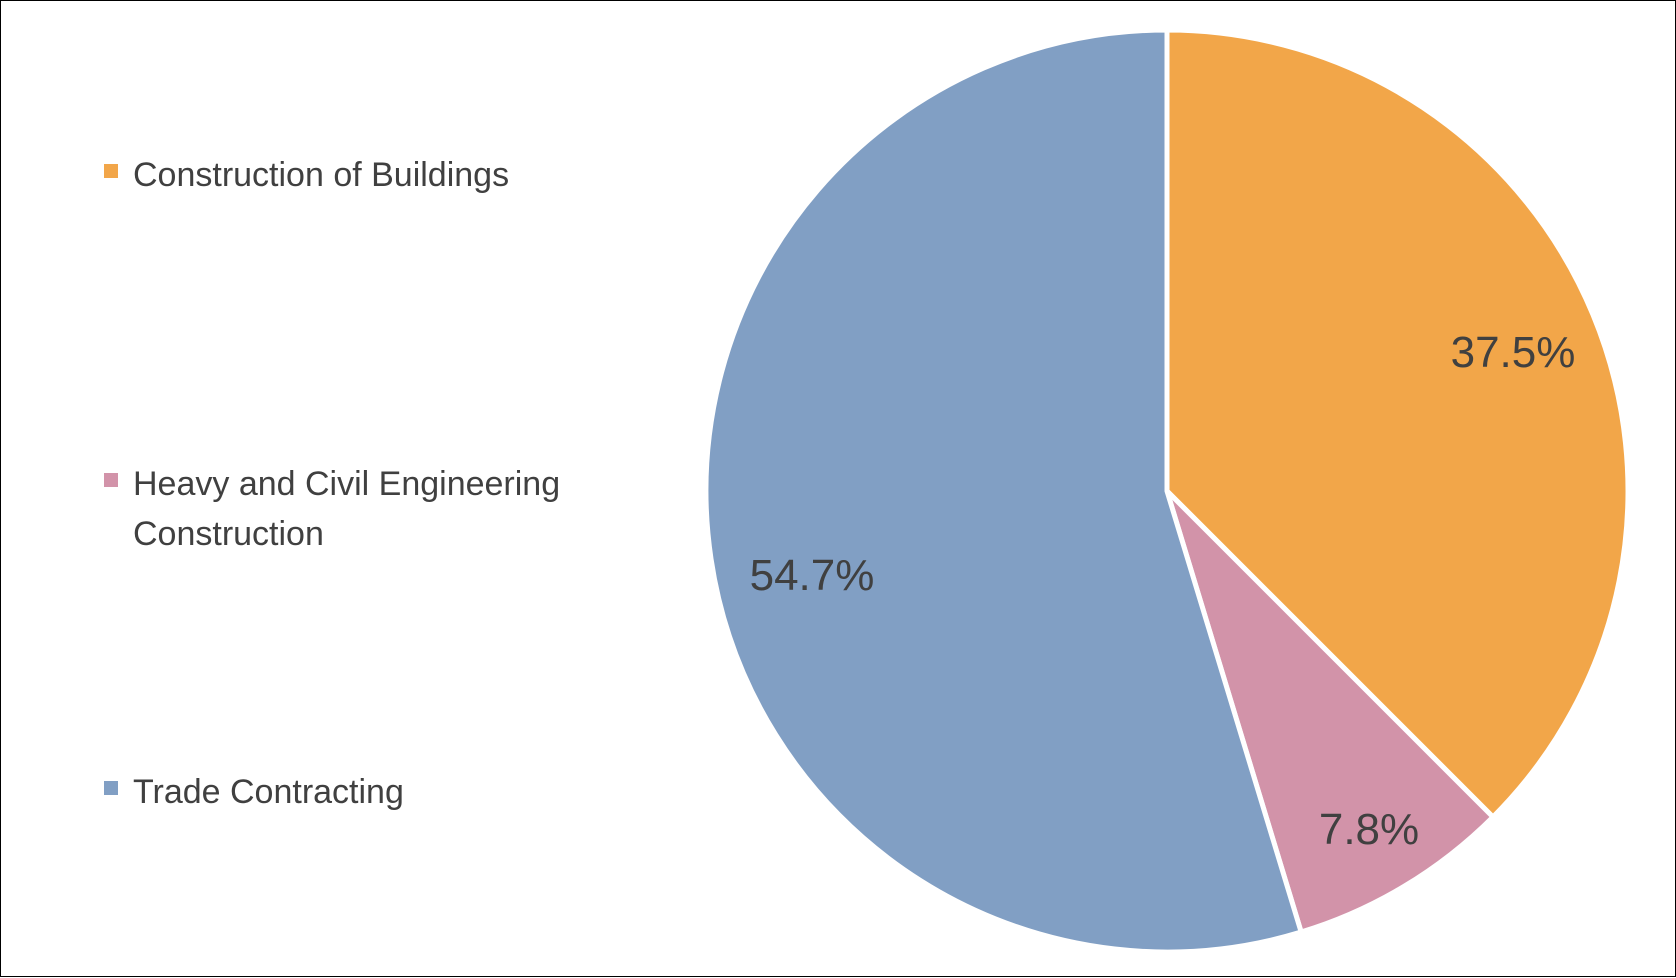  I want to click on legend-item-construction-of-buildings: Construction of Buildings, so click(368, 175).